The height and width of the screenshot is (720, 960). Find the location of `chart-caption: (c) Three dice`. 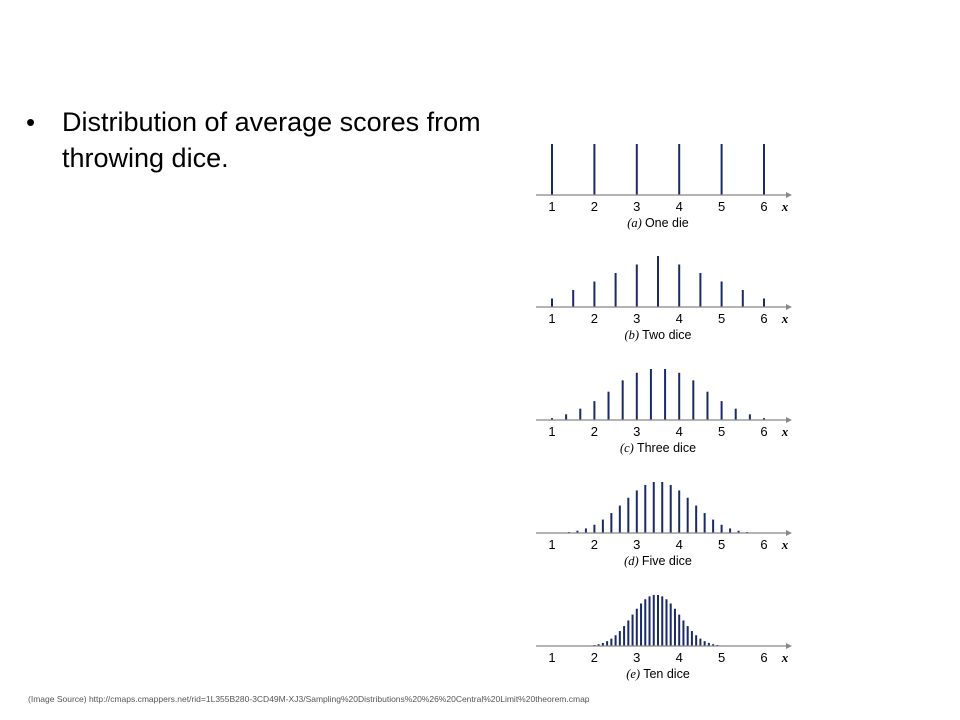

chart-caption: (c) Three dice is located at coordinates (658, 448).